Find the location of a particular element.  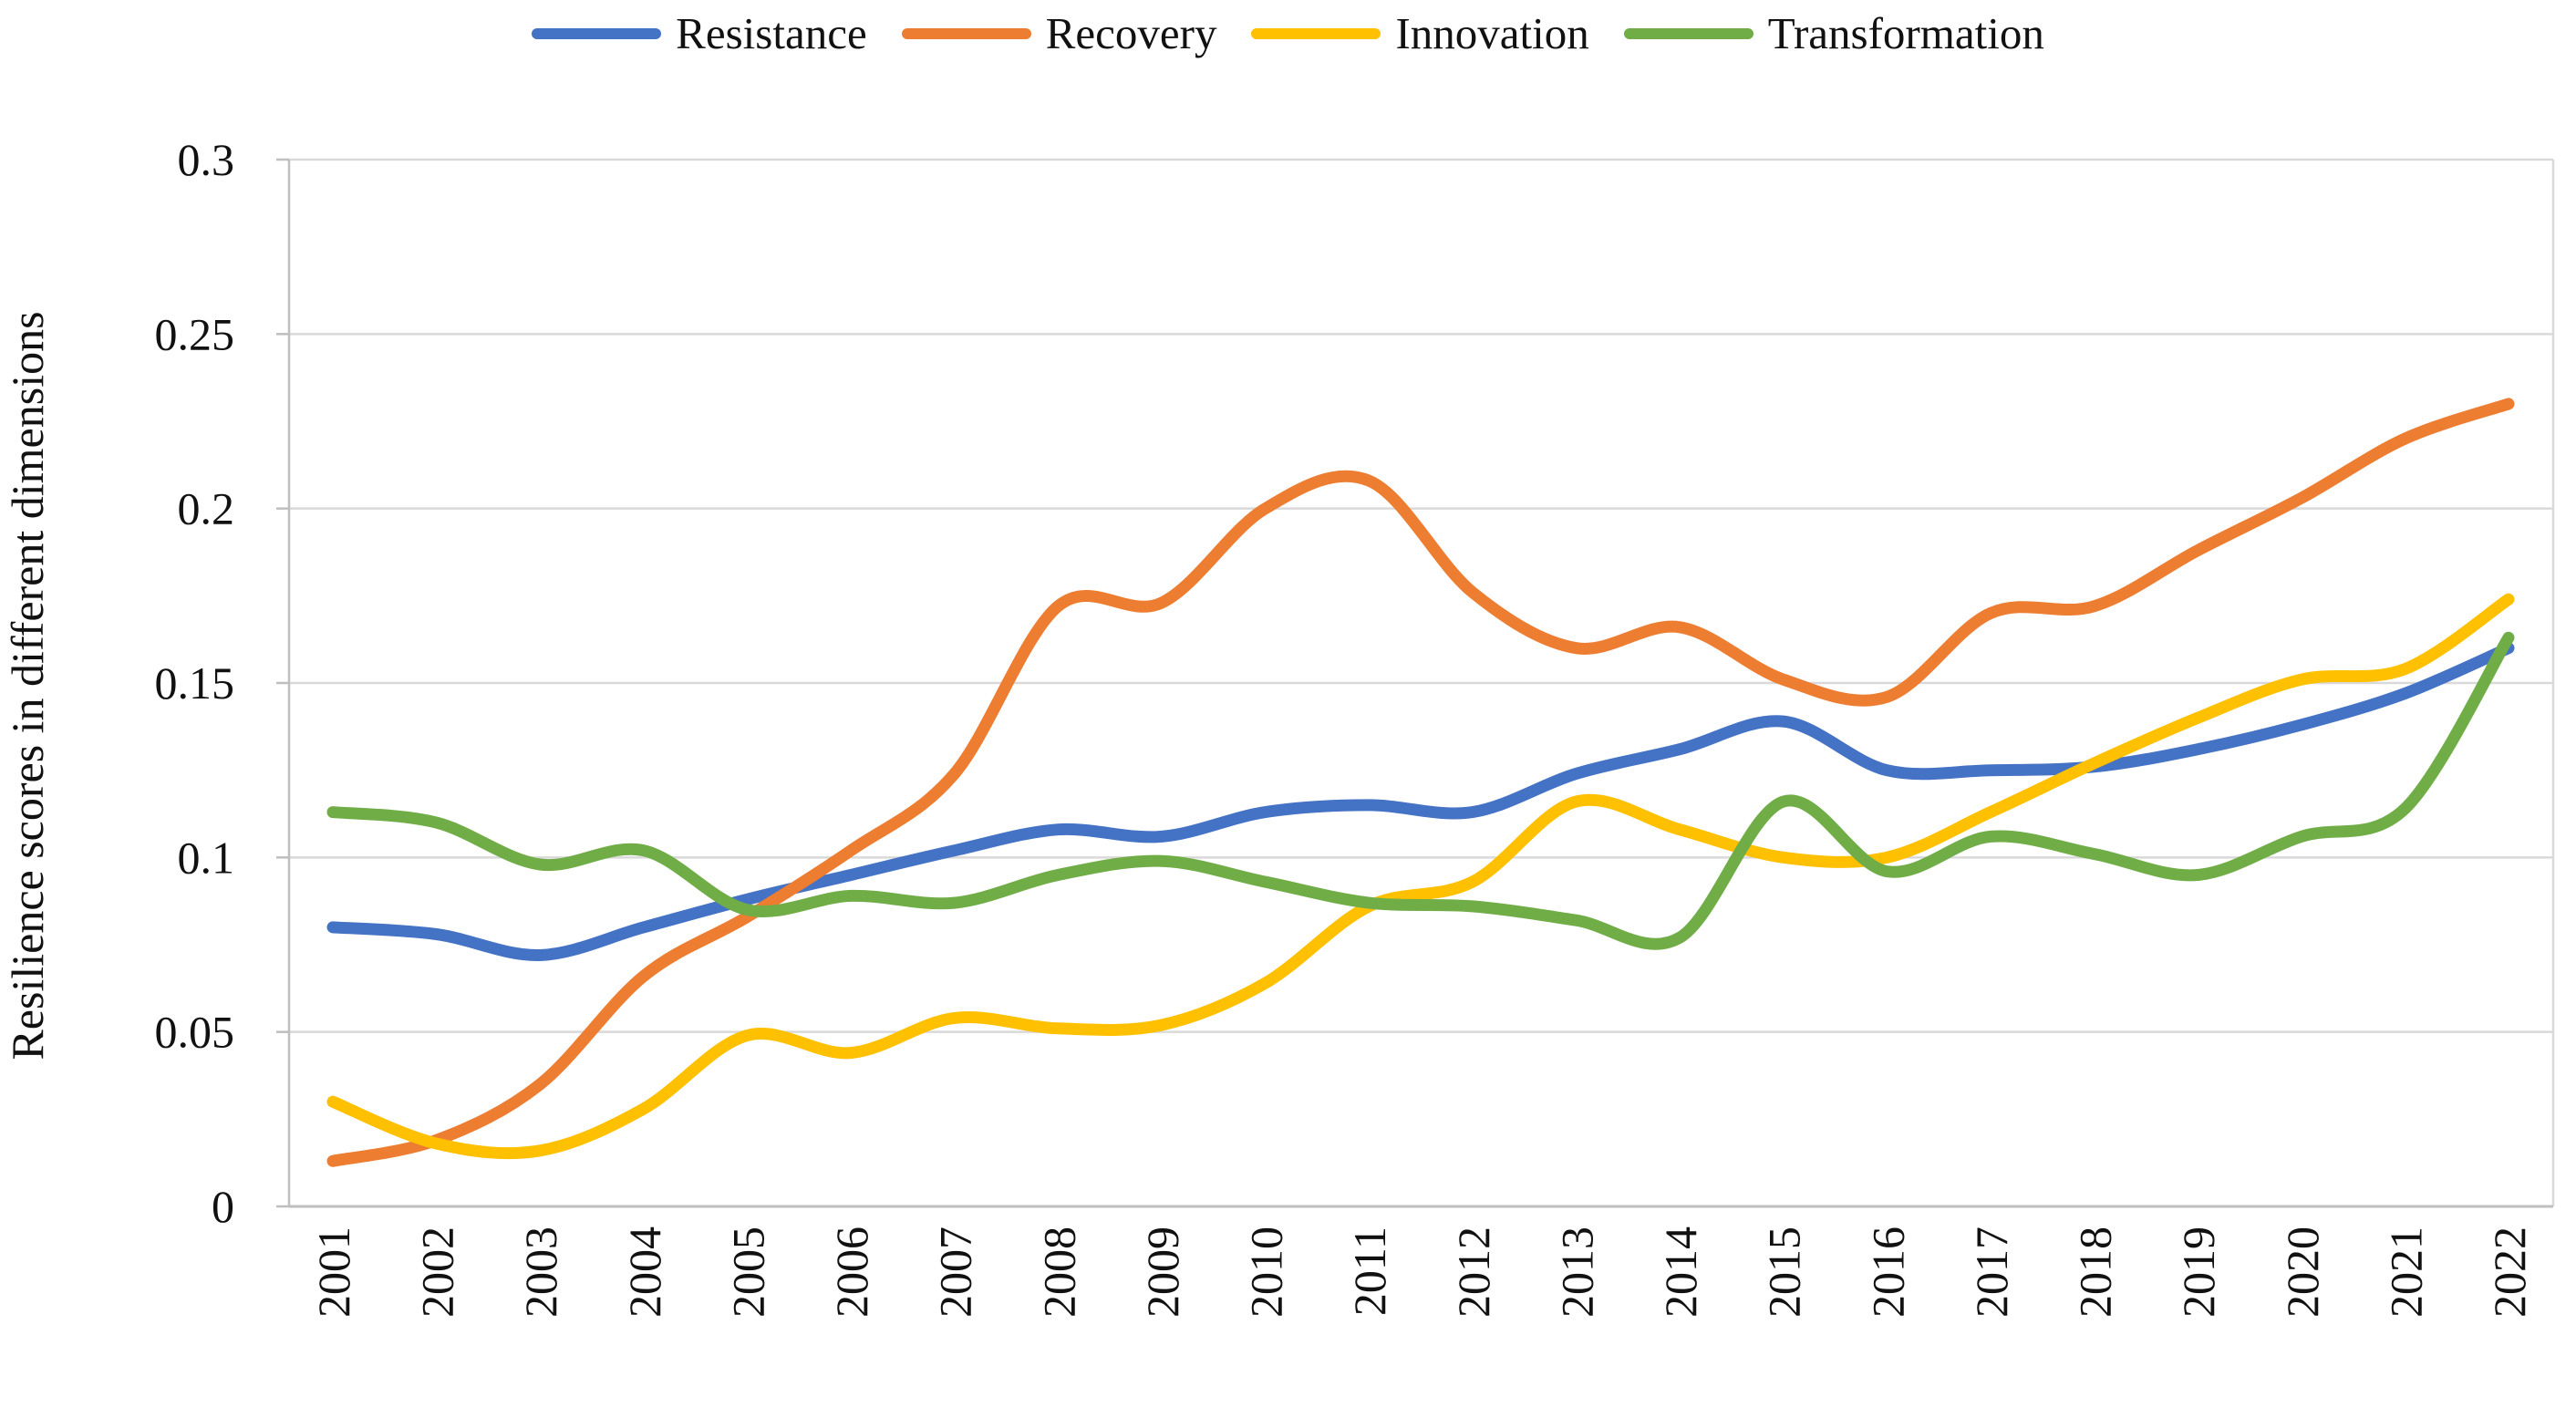

x-tick-label: 2022 is located at coordinates (2509, 1272).